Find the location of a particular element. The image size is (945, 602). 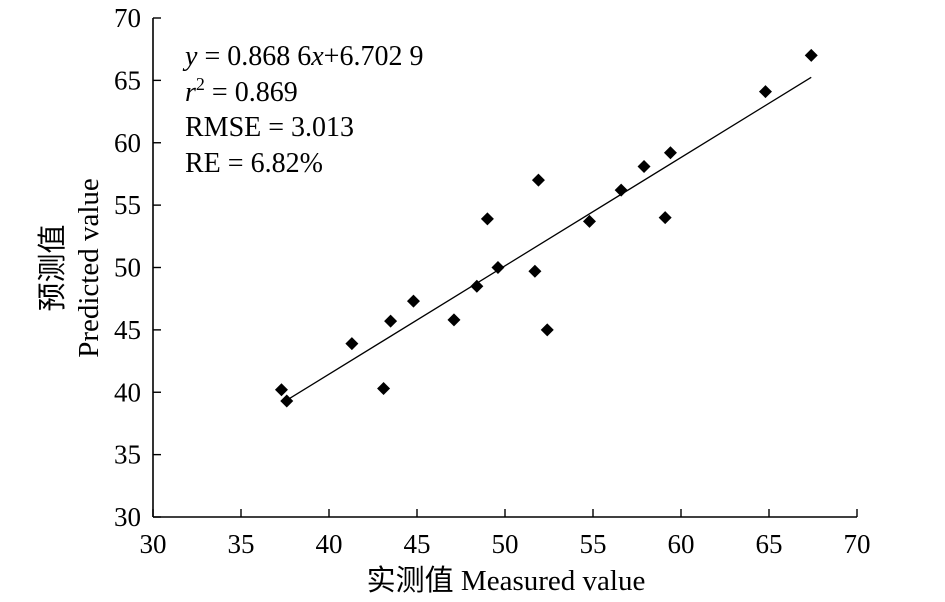

x-axis-title: 实测值 Measured value is located at coordinates (506, 580).